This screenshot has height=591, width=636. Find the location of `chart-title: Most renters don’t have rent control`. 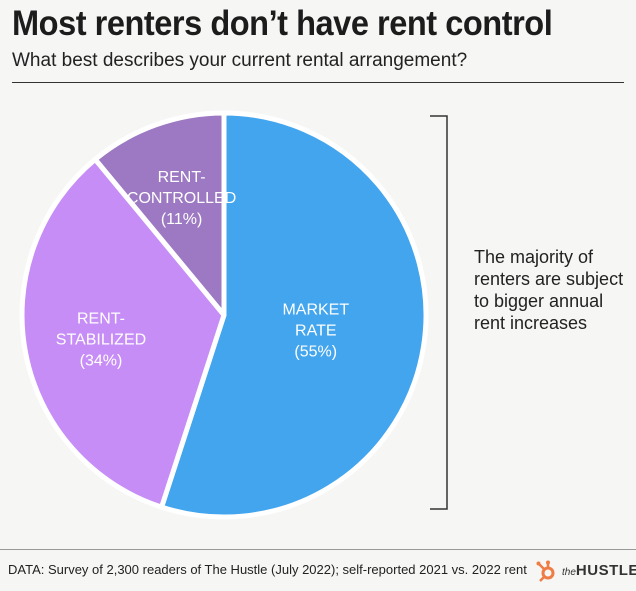

chart-title: Most renters don’t have rent control is located at coordinates (282, 23).